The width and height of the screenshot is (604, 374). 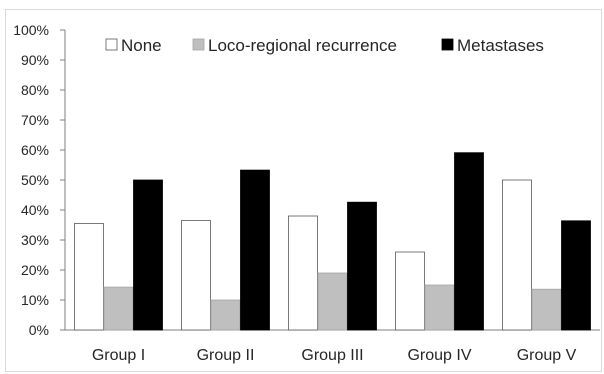 What do you see at coordinates (35, 150) in the screenshot?
I see `y-tick-label: 60%` at bounding box center [35, 150].